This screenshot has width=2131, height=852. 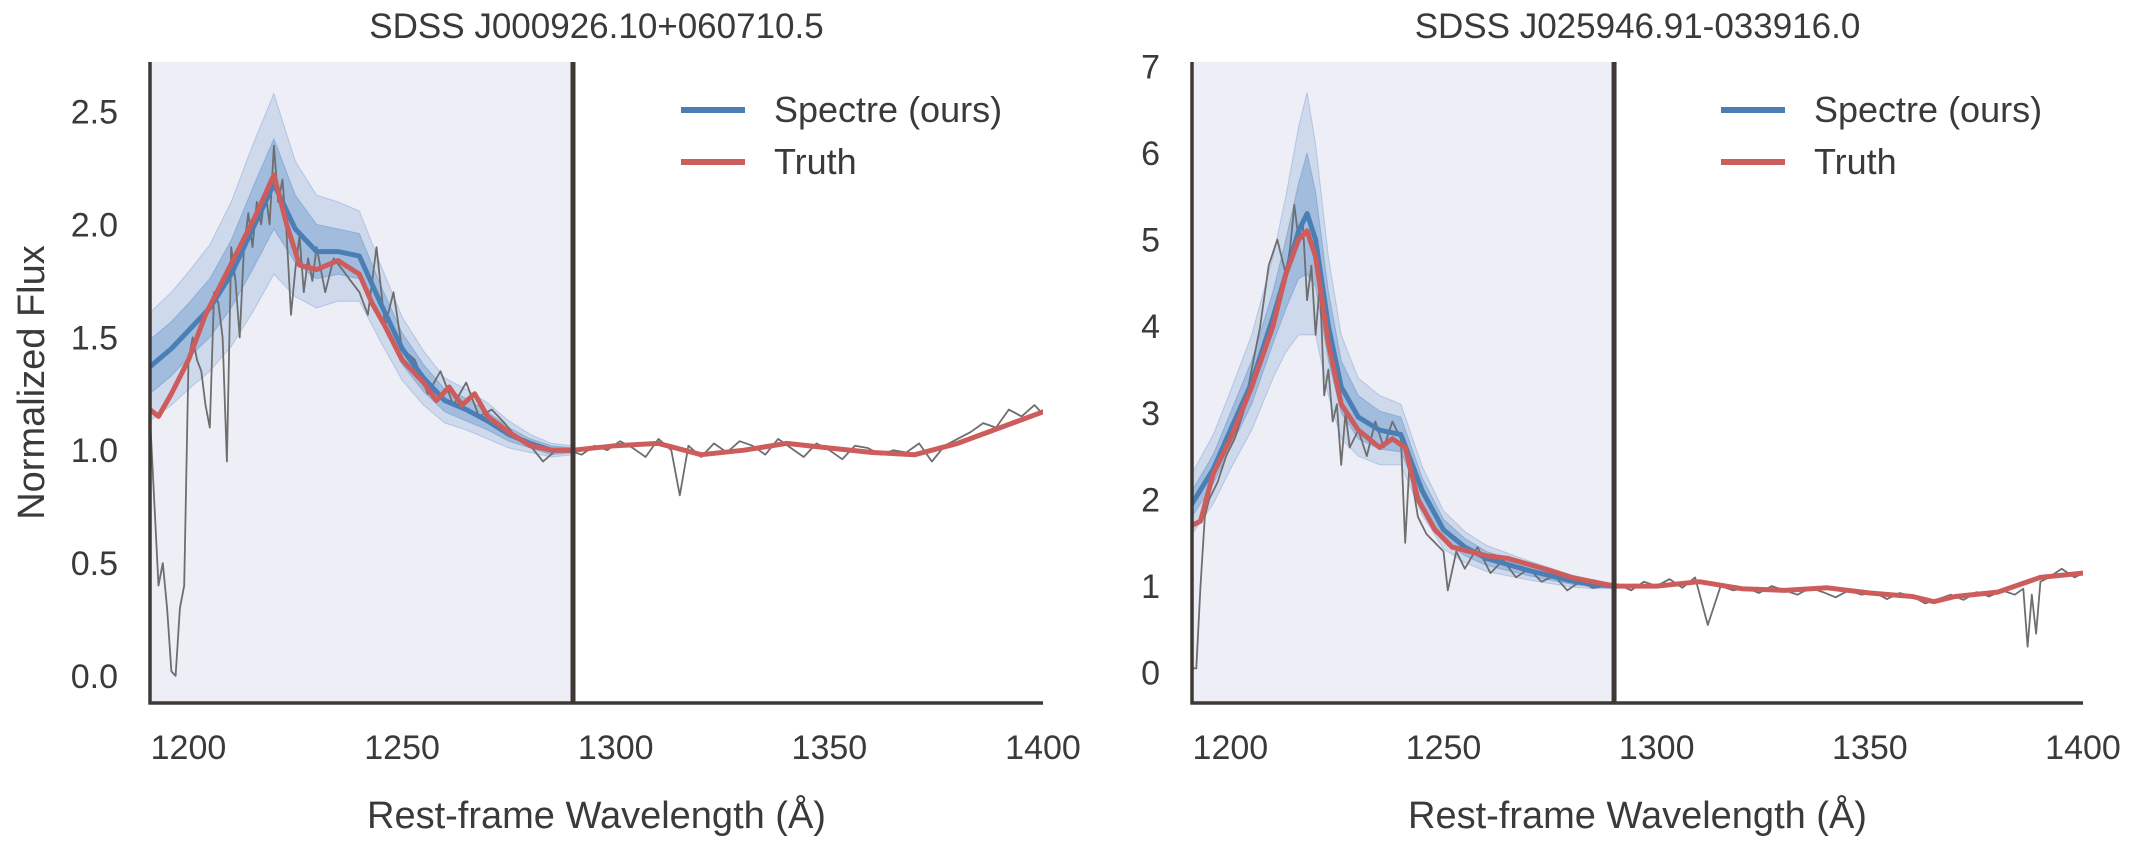 What do you see at coordinates (94, 338) in the screenshot?
I see `y-tick-label: 1.5` at bounding box center [94, 338].